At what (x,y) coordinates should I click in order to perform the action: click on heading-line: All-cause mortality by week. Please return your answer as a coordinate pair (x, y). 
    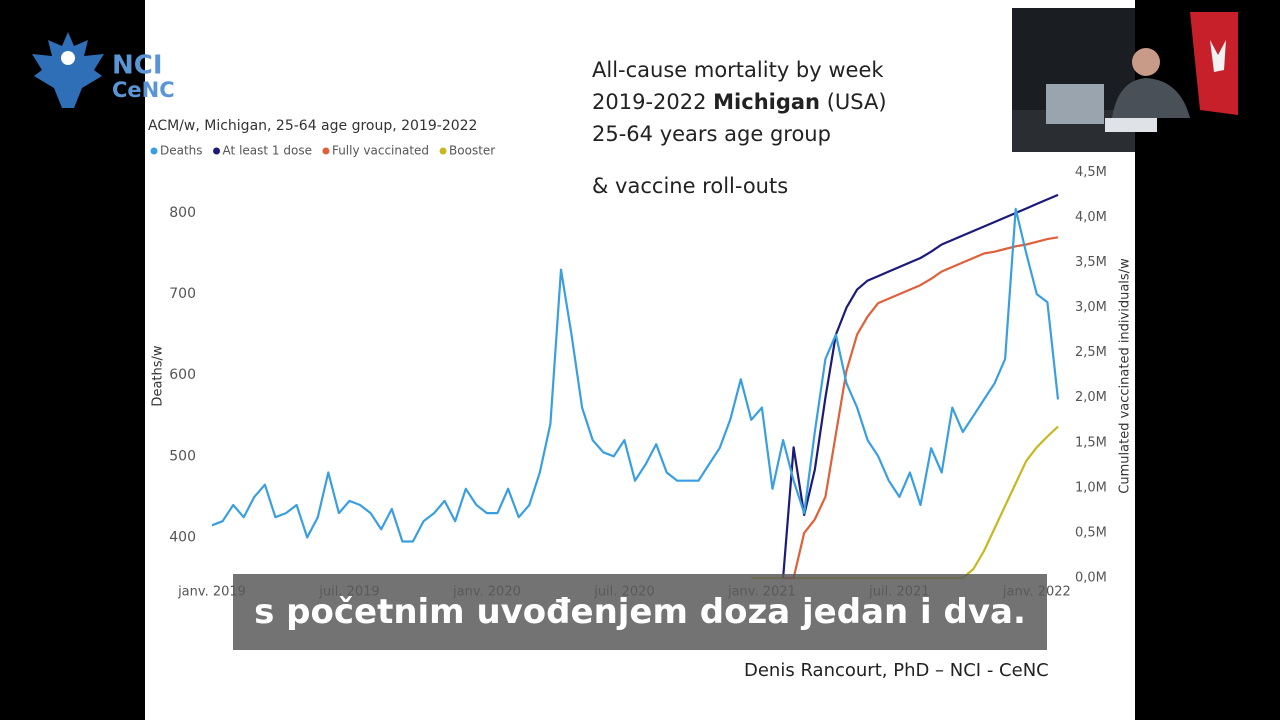
    Looking at the image, I should click on (738, 70).